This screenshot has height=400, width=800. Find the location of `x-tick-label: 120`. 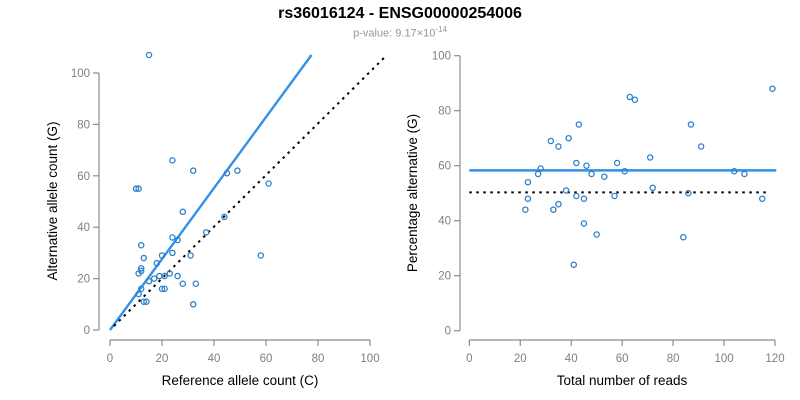

x-tick-label: 120 is located at coordinates (774, 359).